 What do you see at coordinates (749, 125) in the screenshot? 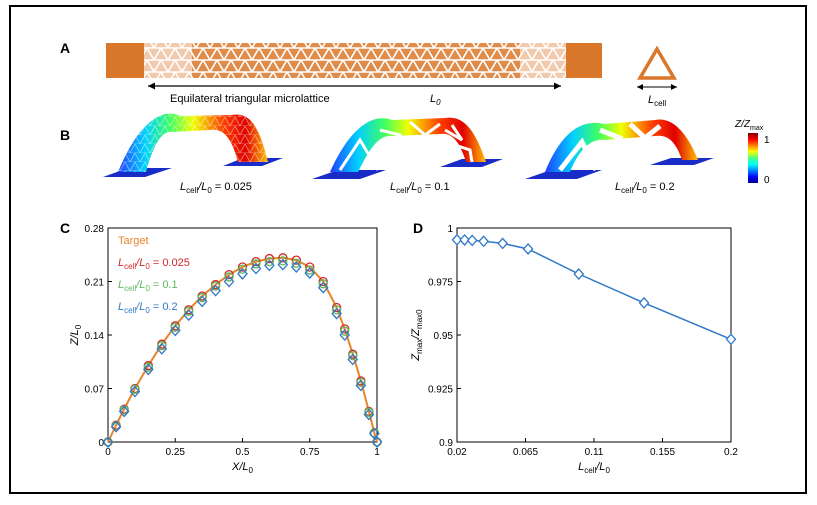
I see `colorbar-title: Z/Zmax` at bounding box center [749, 125].